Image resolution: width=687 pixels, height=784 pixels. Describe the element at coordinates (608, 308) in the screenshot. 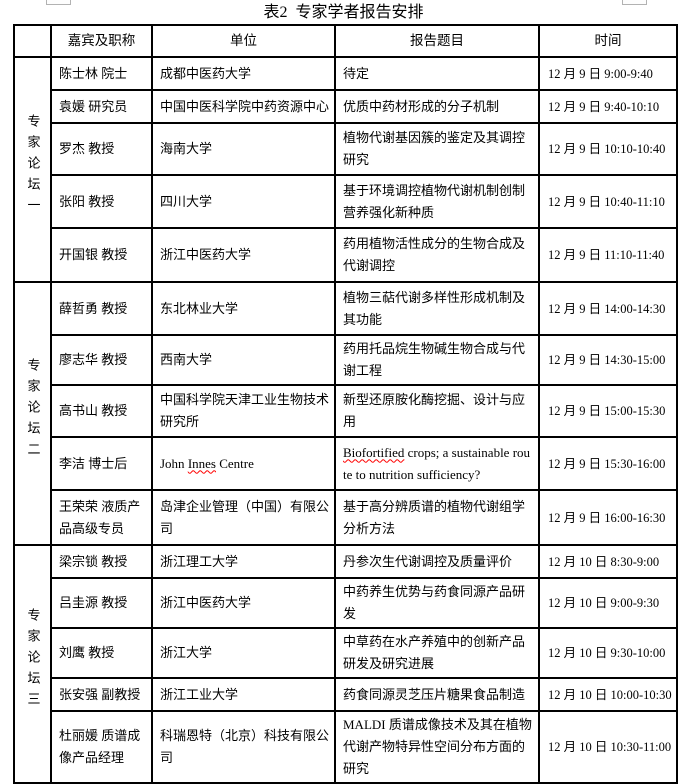

I see `time-cell: 12 月 9 日 14:00-14:30` at that location.